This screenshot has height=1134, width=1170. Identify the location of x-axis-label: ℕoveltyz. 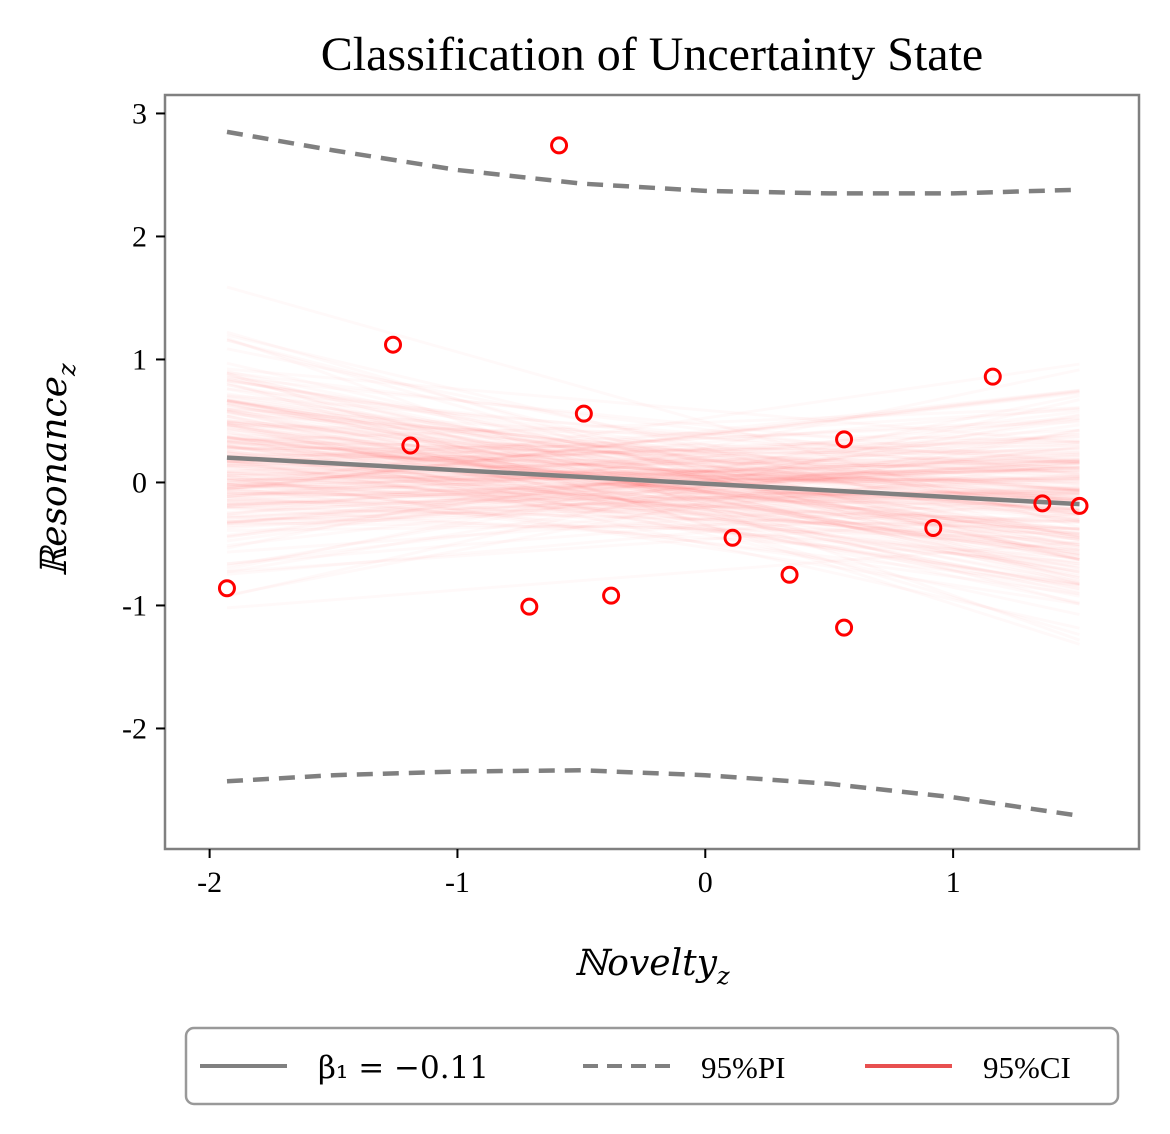
(652, 966).